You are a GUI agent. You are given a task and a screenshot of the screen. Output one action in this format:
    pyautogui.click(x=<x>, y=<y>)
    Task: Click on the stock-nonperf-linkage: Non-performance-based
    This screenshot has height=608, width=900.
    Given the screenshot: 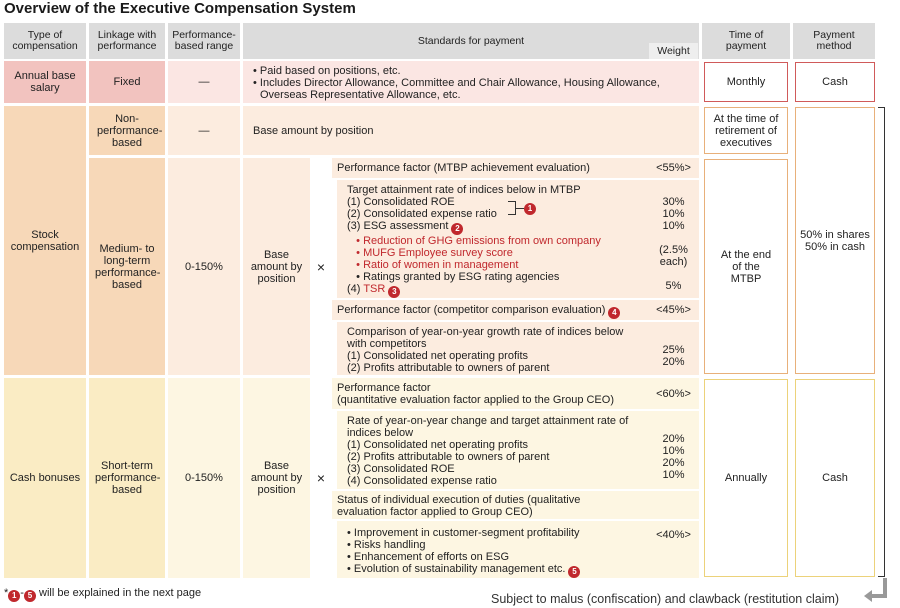 What is the action you would take?
    pyautogui.click(x=127, y=130)
    